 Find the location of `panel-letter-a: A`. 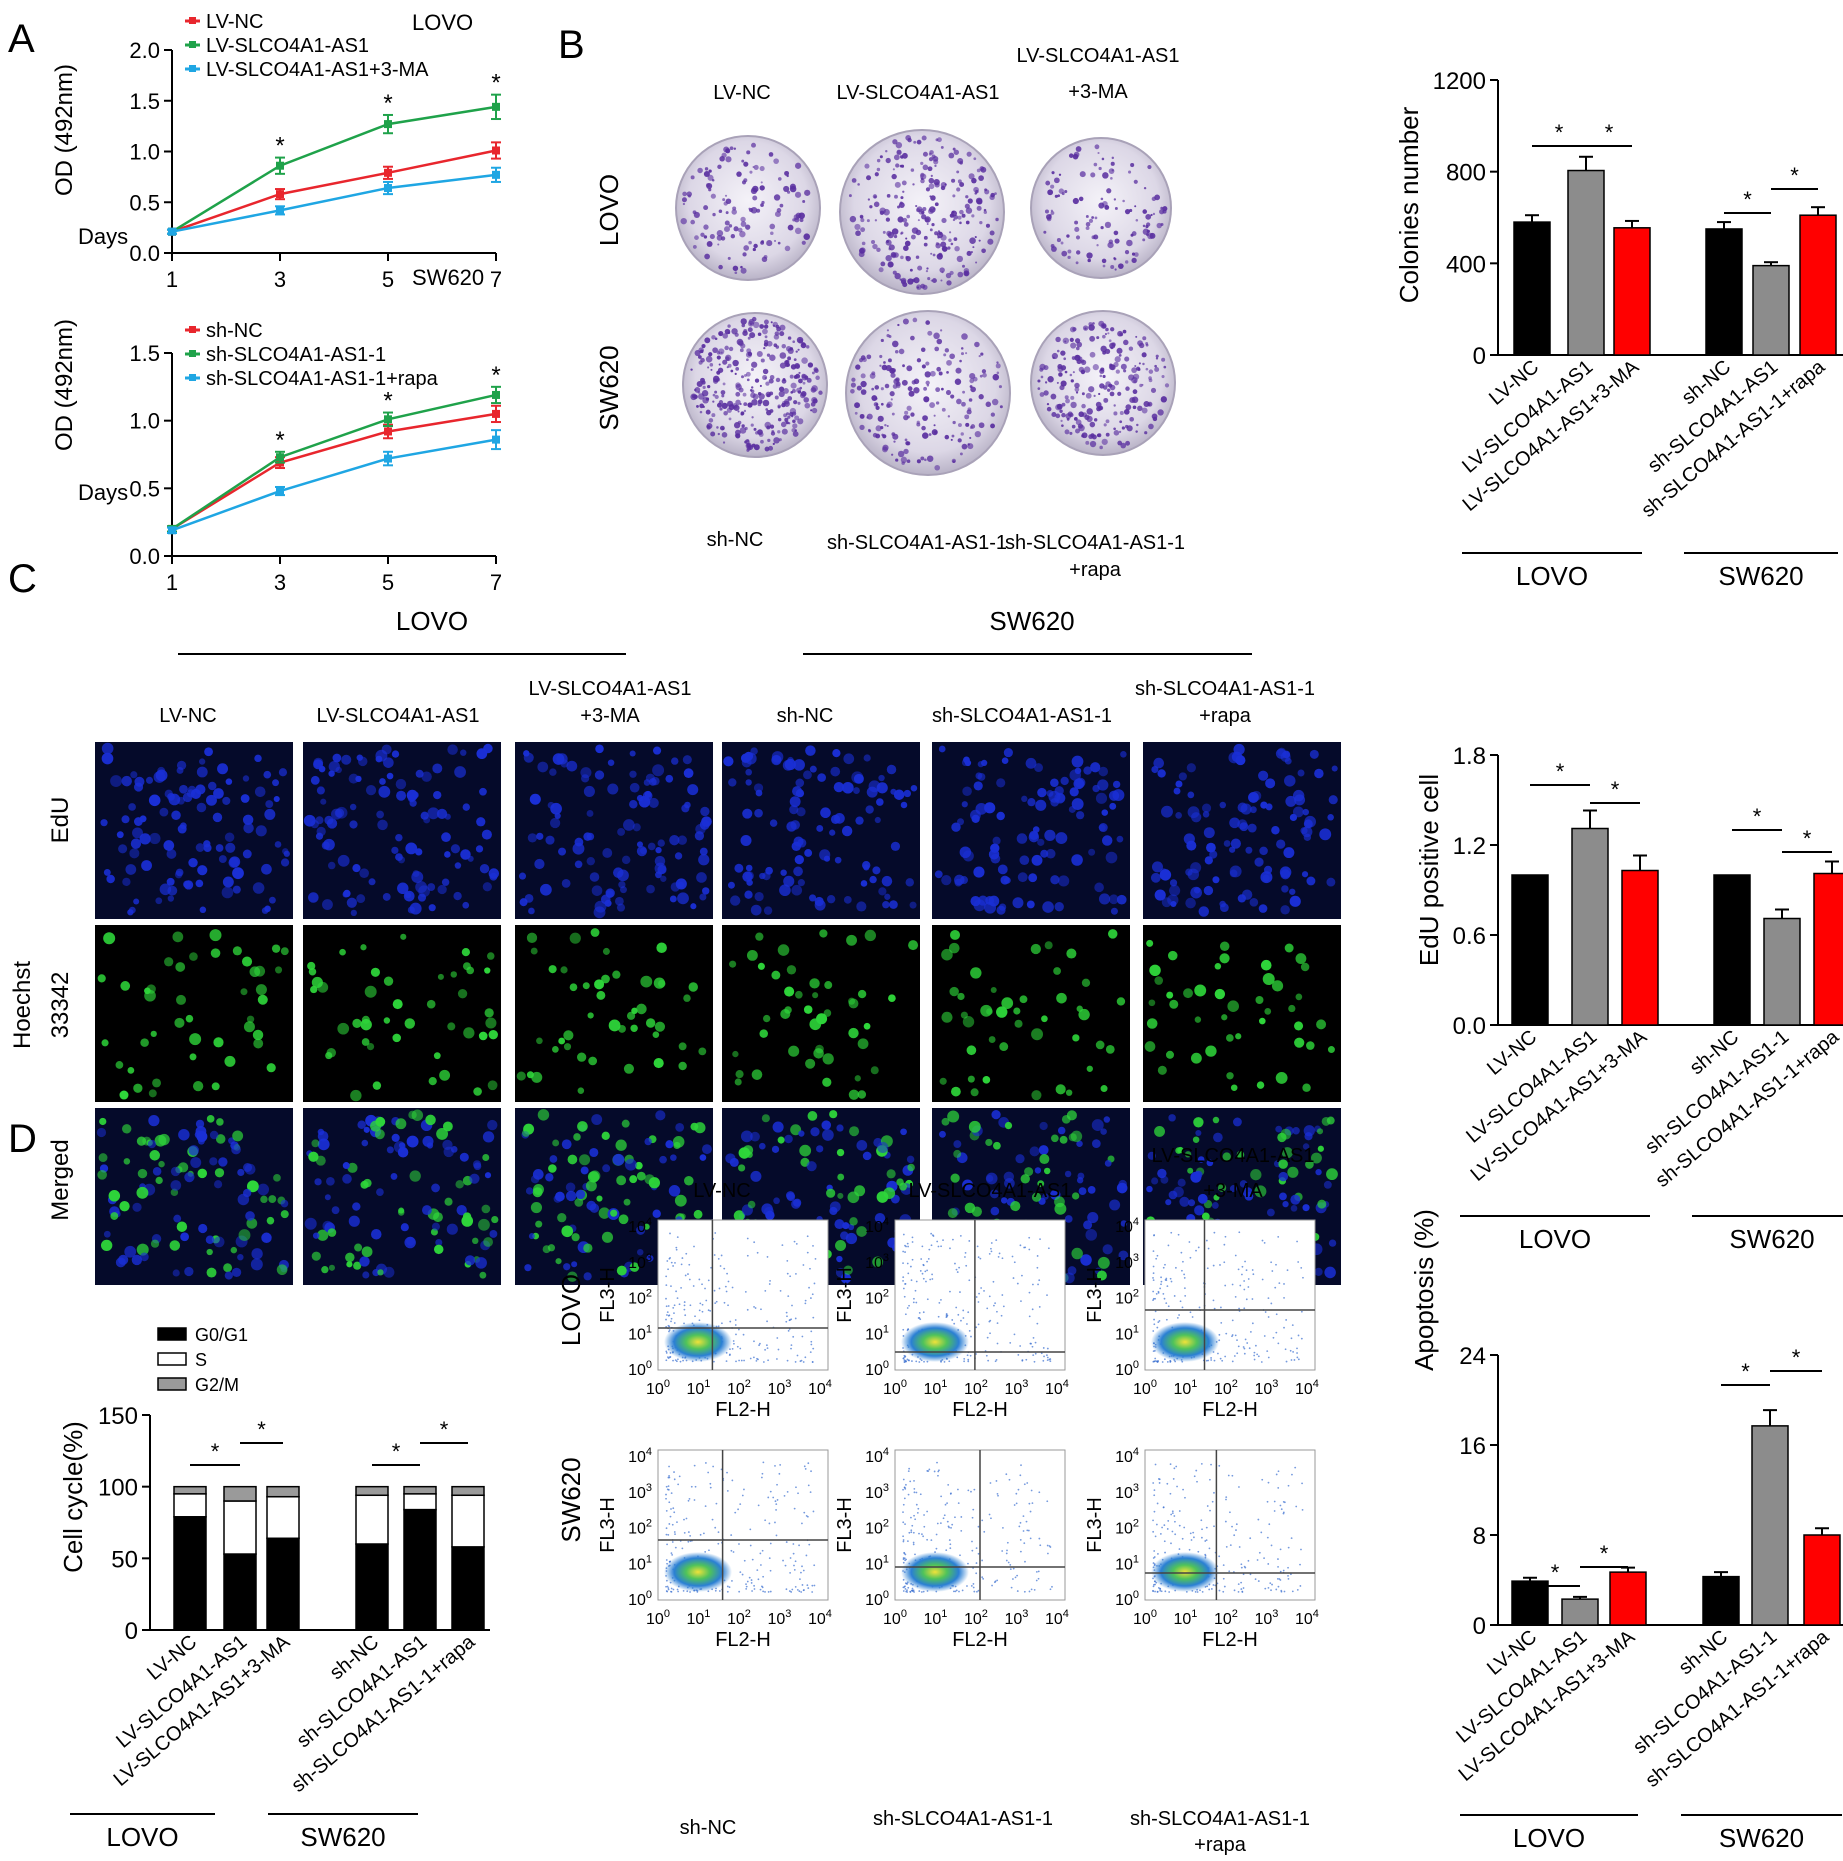

panel-letter-a: A is located at coordinates (21, 39).